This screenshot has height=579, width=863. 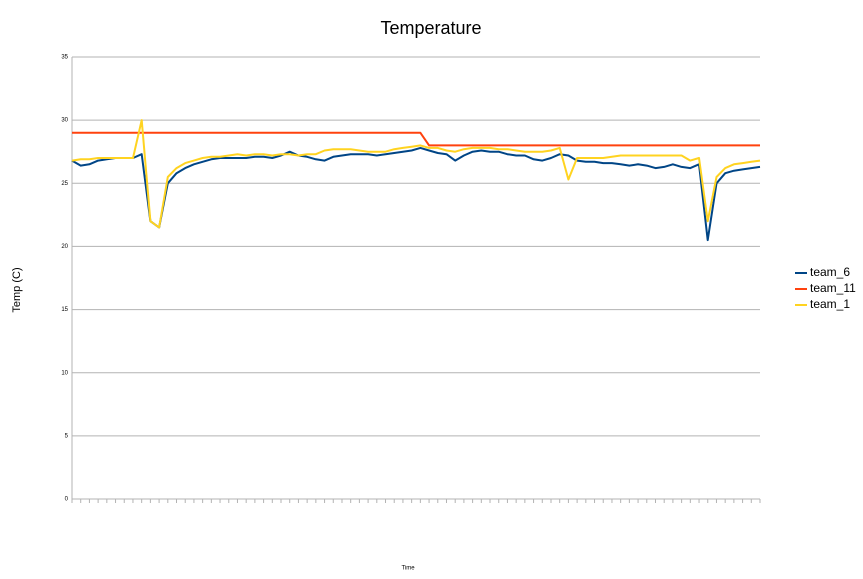 What do you see at coordinates (64, 58) in the screenshot?
I see `y-tick-label: 35` at bounding box center [64, 58].